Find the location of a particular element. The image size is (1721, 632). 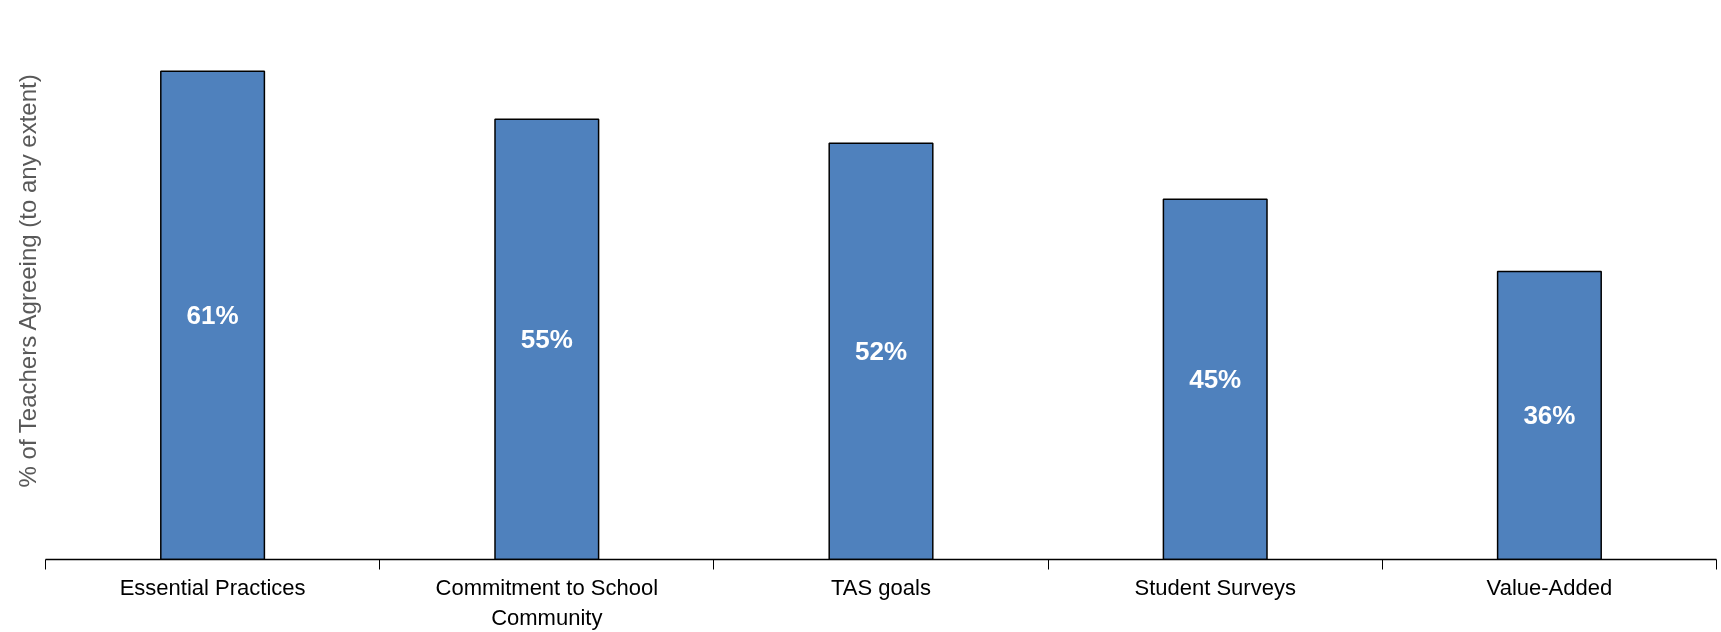

x-tick-label: TAS goals is located at coordinates (881, 587).